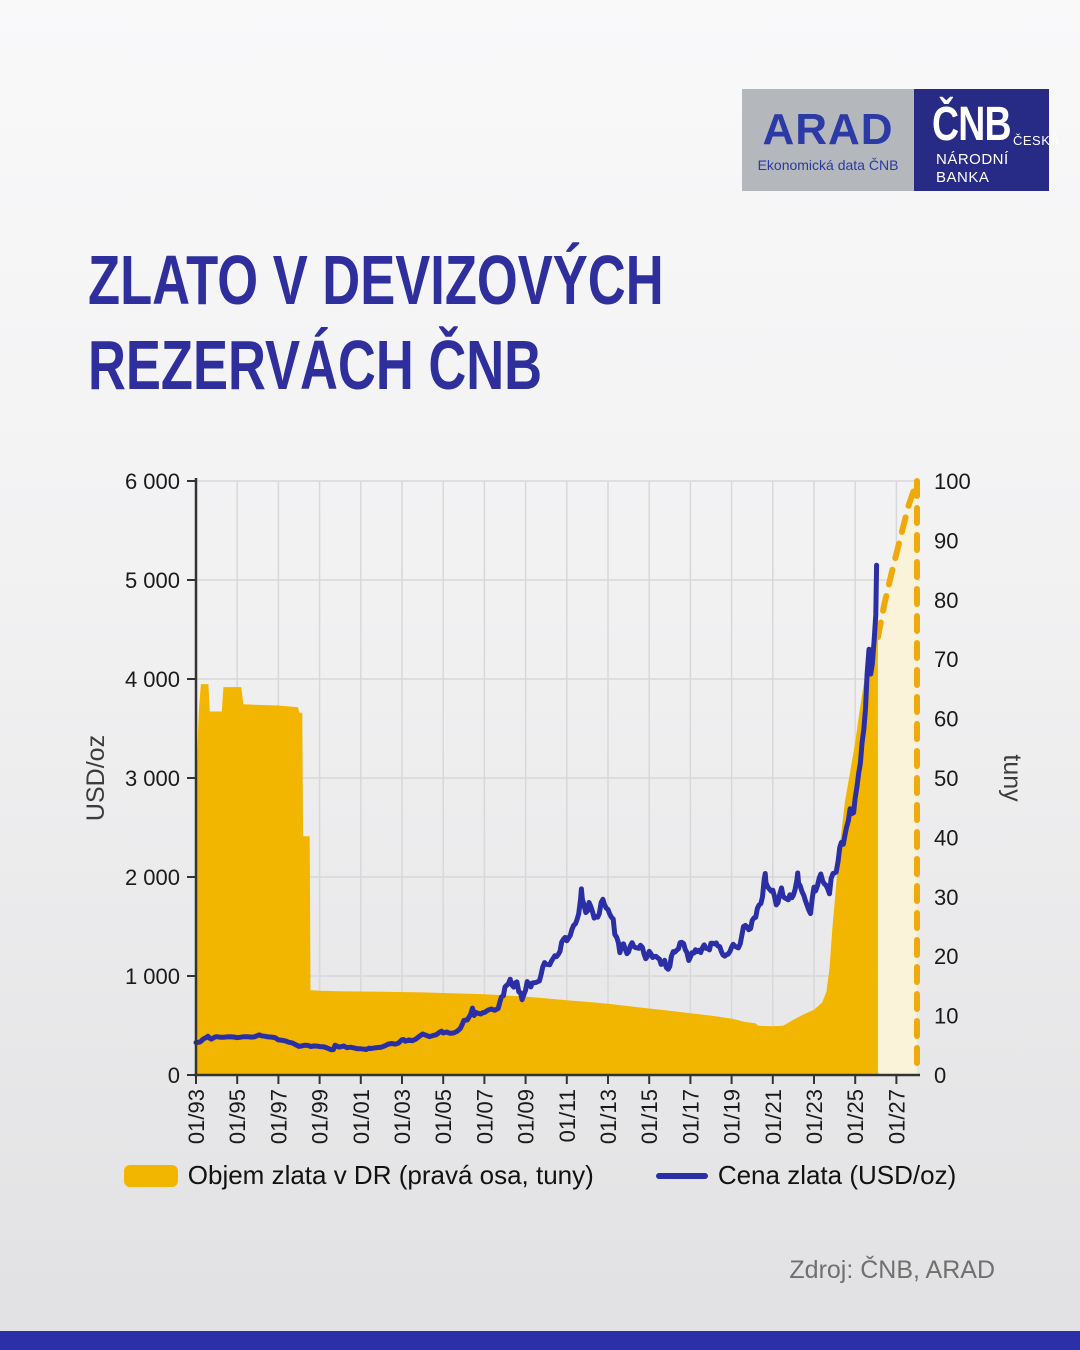 The height and width of the screenshot is (1350, 1080). I want to click on right-axis-labels: 0 10 20 30 40 50 60 70 80 90 100, so click(952, 778).